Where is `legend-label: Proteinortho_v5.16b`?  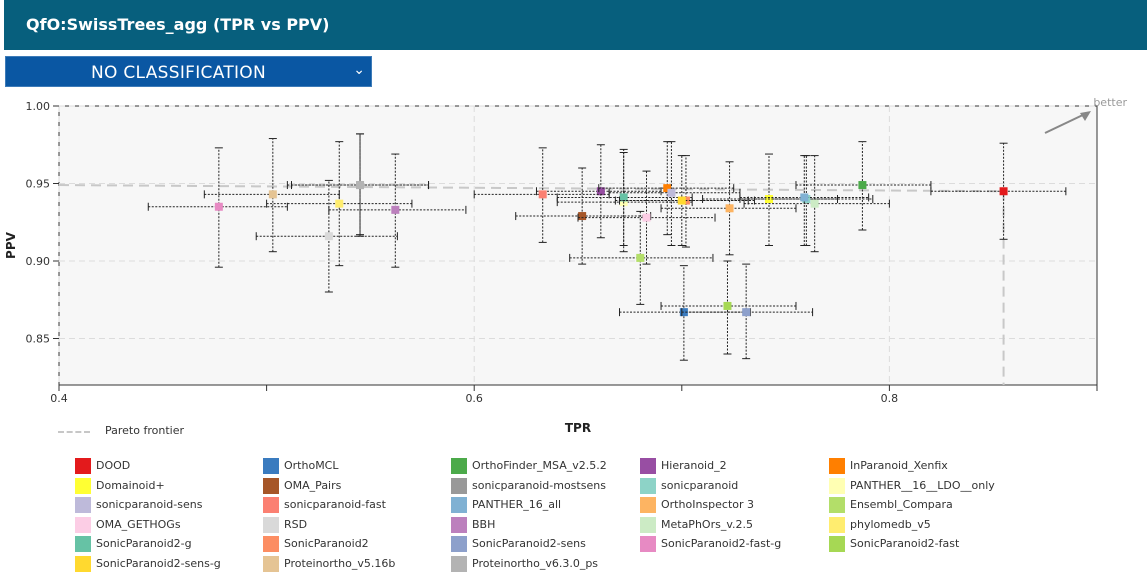
legend-label: Proteinortho_v5.16b is located at coordinates (340, 563).